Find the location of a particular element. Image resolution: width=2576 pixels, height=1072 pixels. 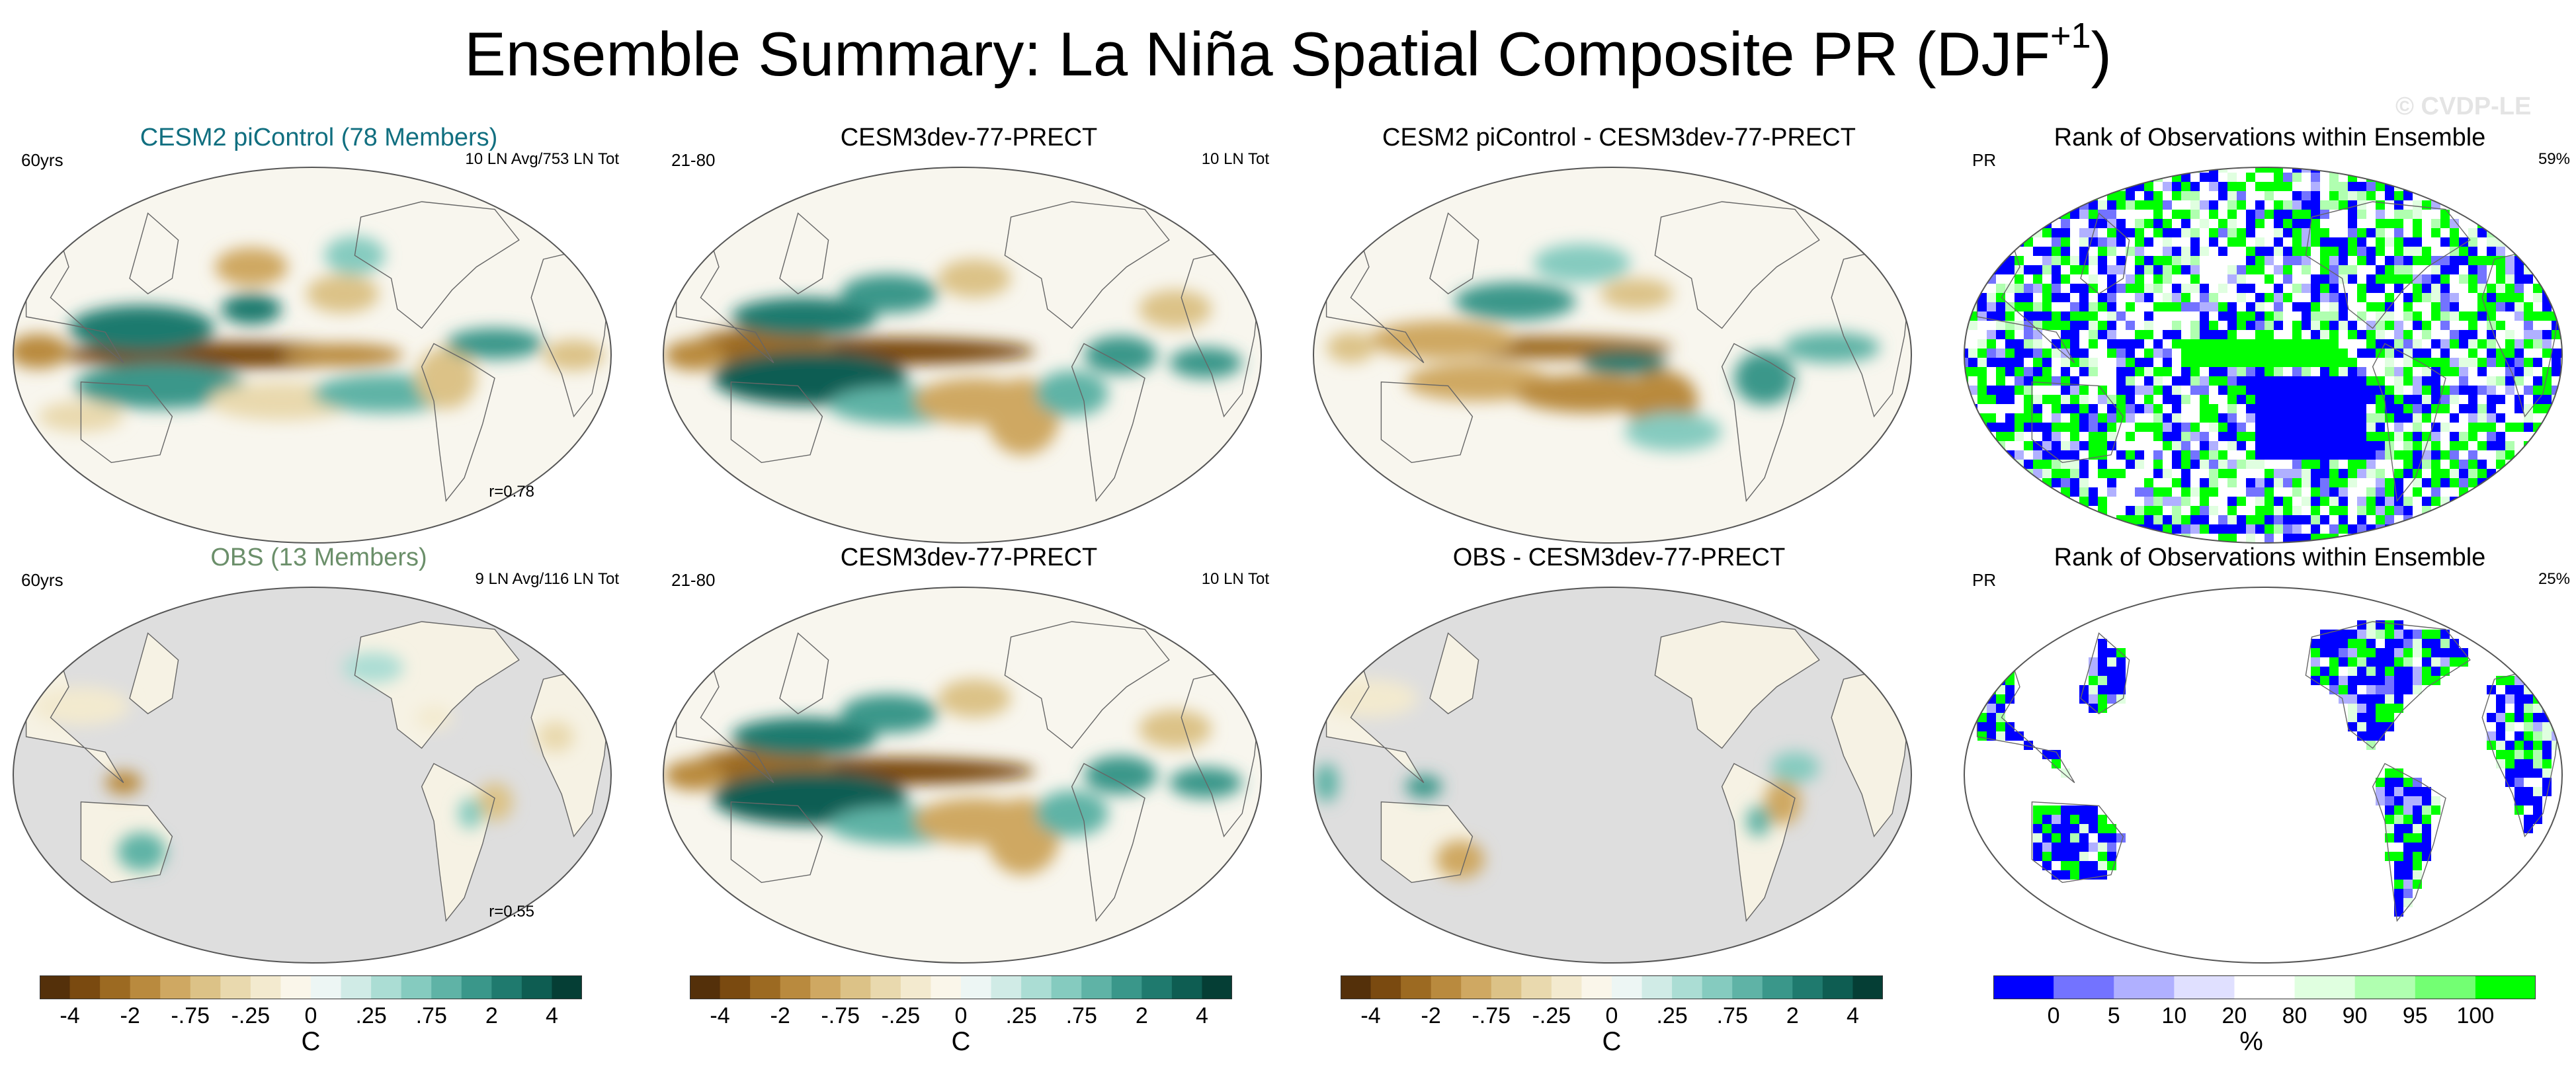

coastline is located at coordinates (1375, 715).